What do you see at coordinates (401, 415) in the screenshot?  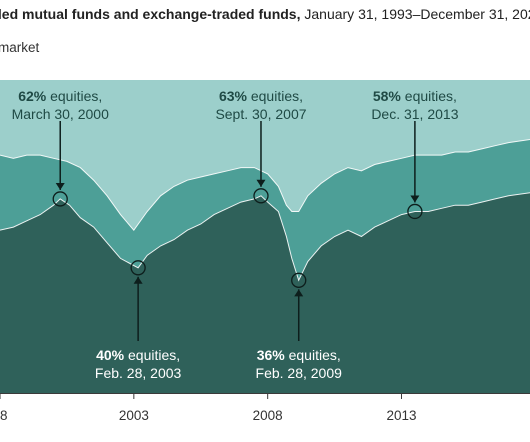 I see `x-tick-label: 2013` at bounding box center [401, 415].